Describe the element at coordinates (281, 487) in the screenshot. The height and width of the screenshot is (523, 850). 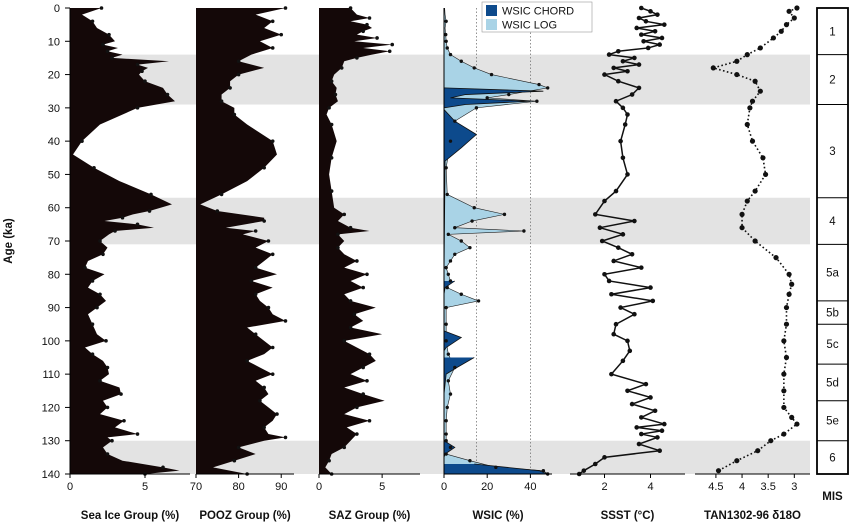
I see `pooz-x-tick-label: 90` at that location.